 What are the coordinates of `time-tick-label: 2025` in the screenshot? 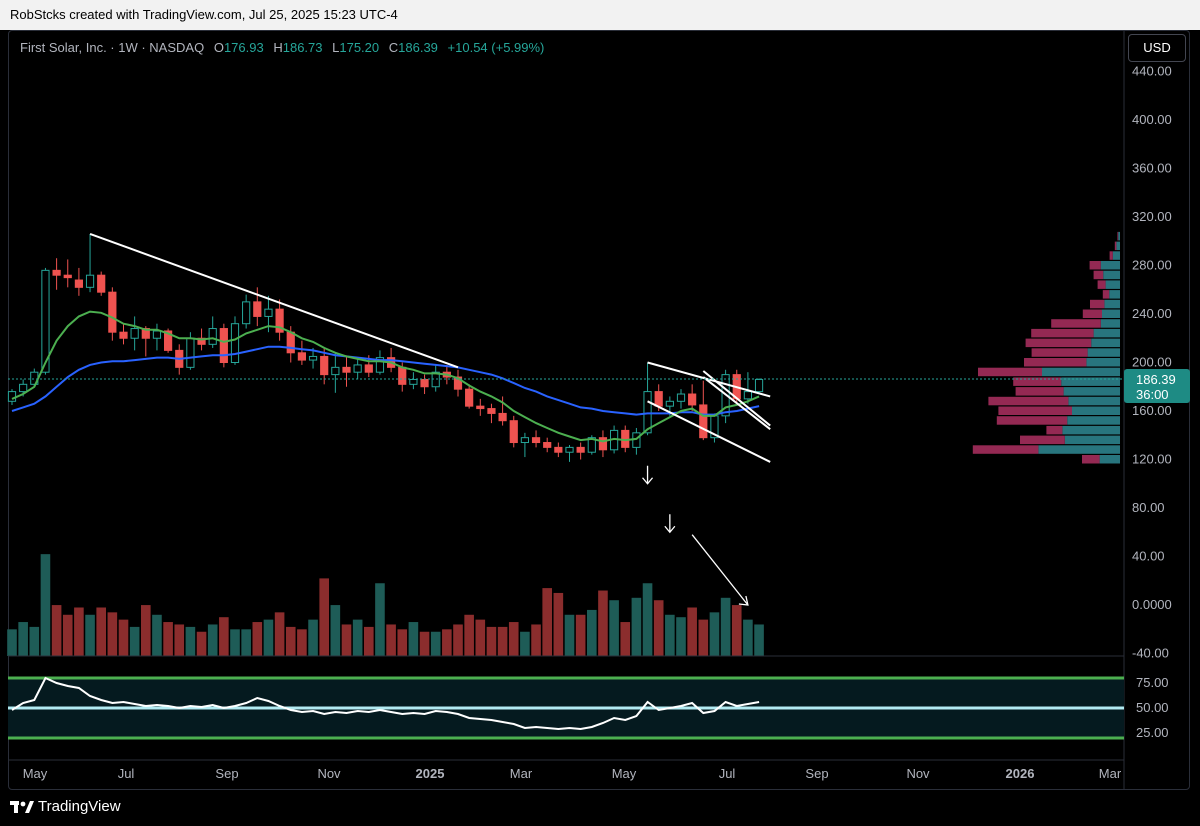 It's located at (430, 773).